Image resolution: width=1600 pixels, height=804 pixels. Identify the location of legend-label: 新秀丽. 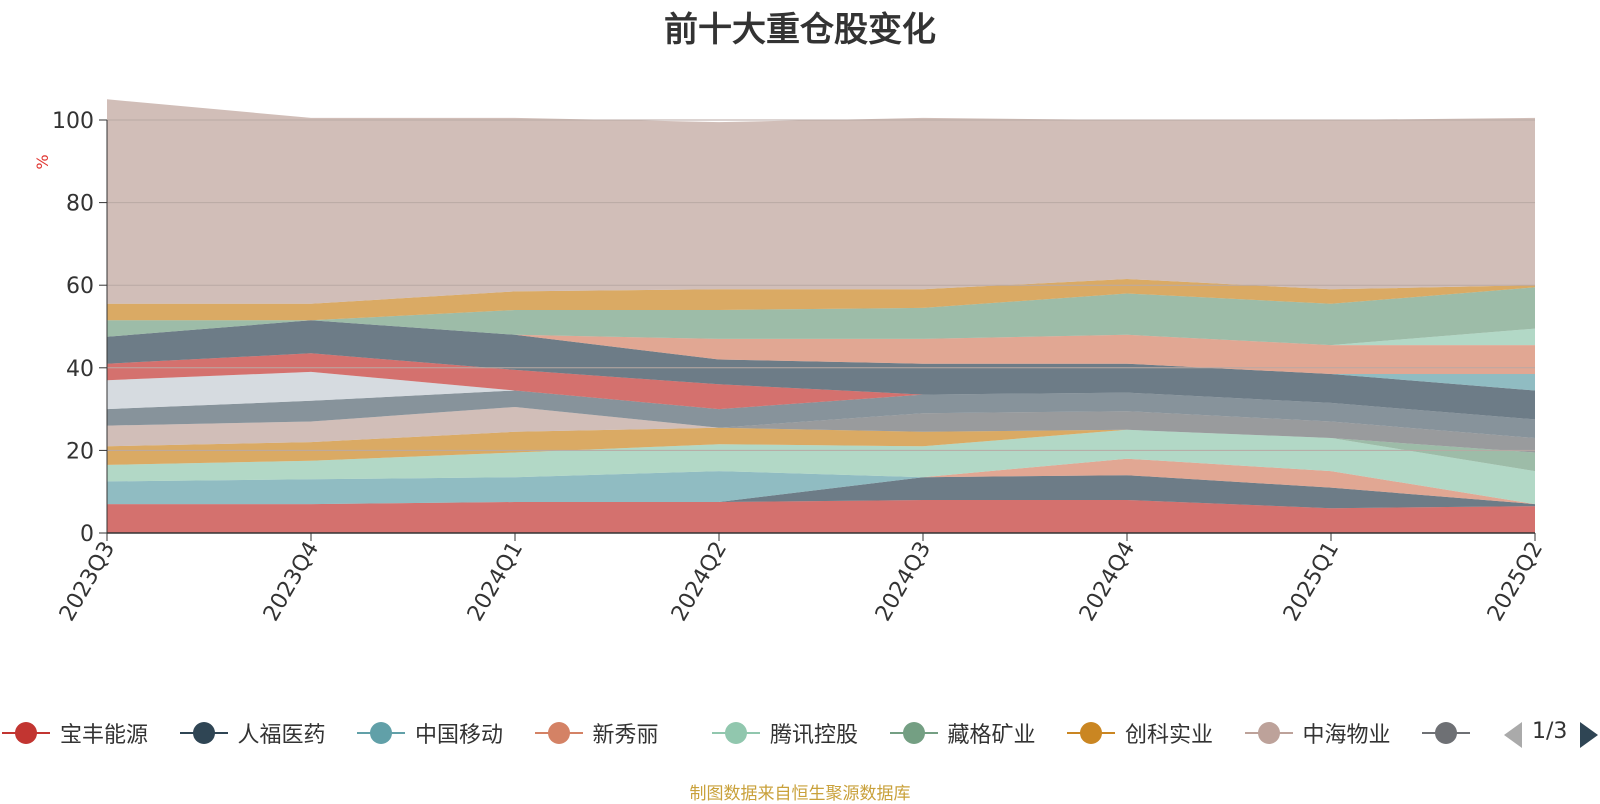
(625, 735).